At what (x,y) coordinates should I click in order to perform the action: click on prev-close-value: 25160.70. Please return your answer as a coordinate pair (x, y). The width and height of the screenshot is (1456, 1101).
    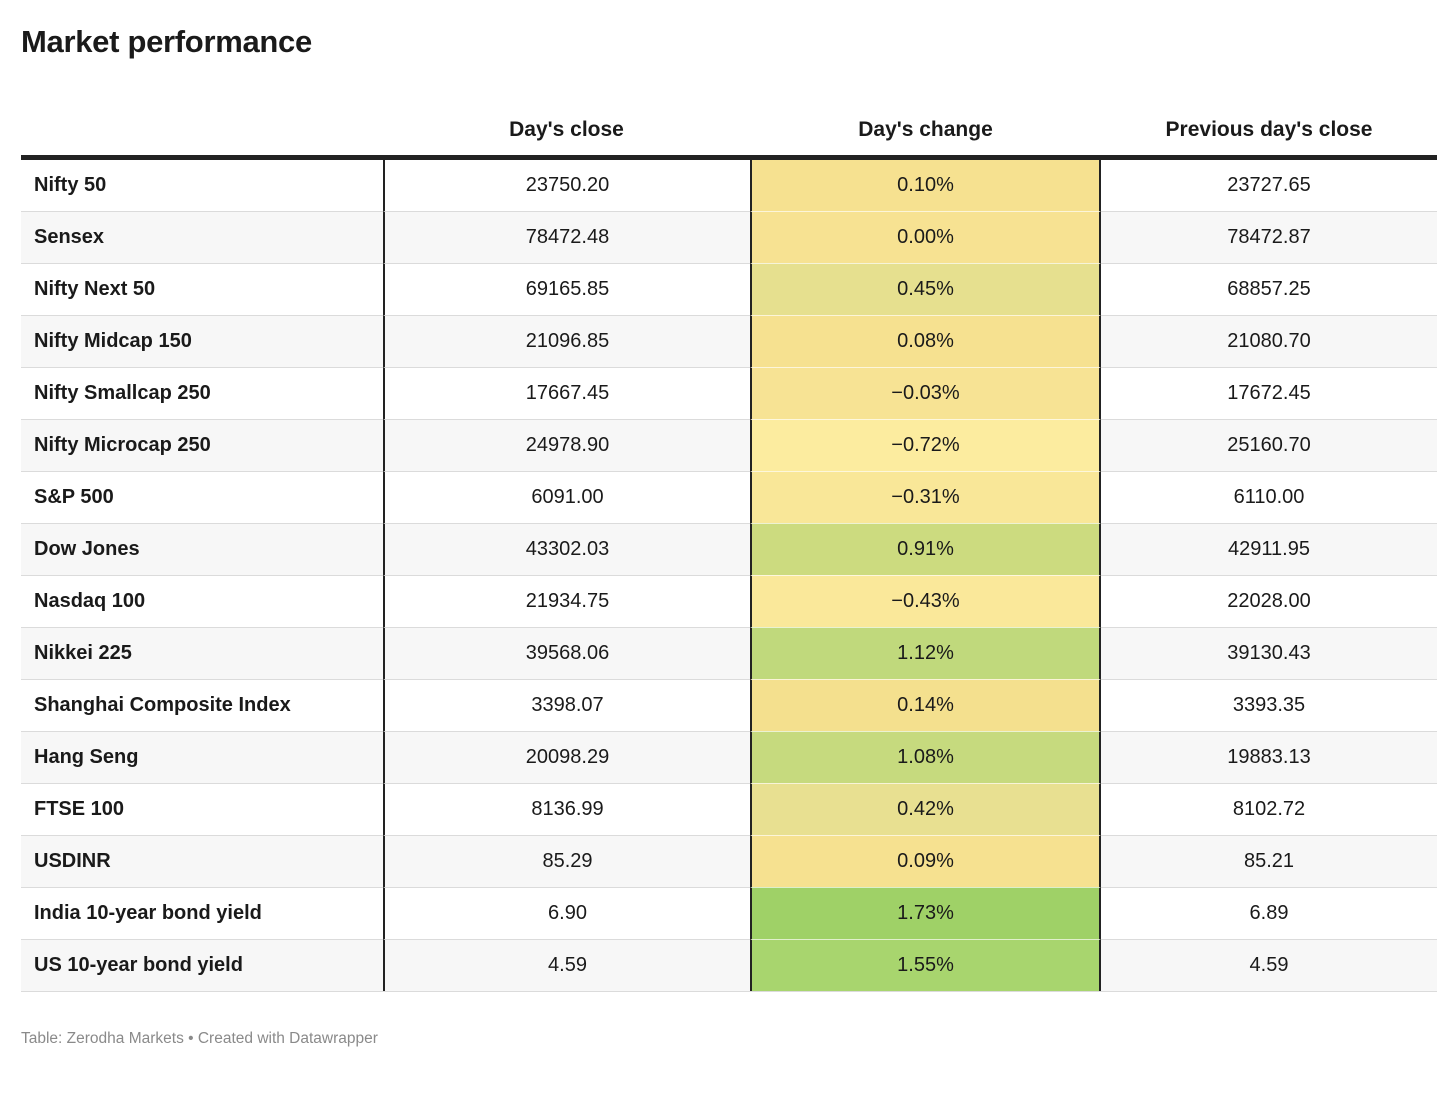
    Looking at the image, I should click on (1269, 445).